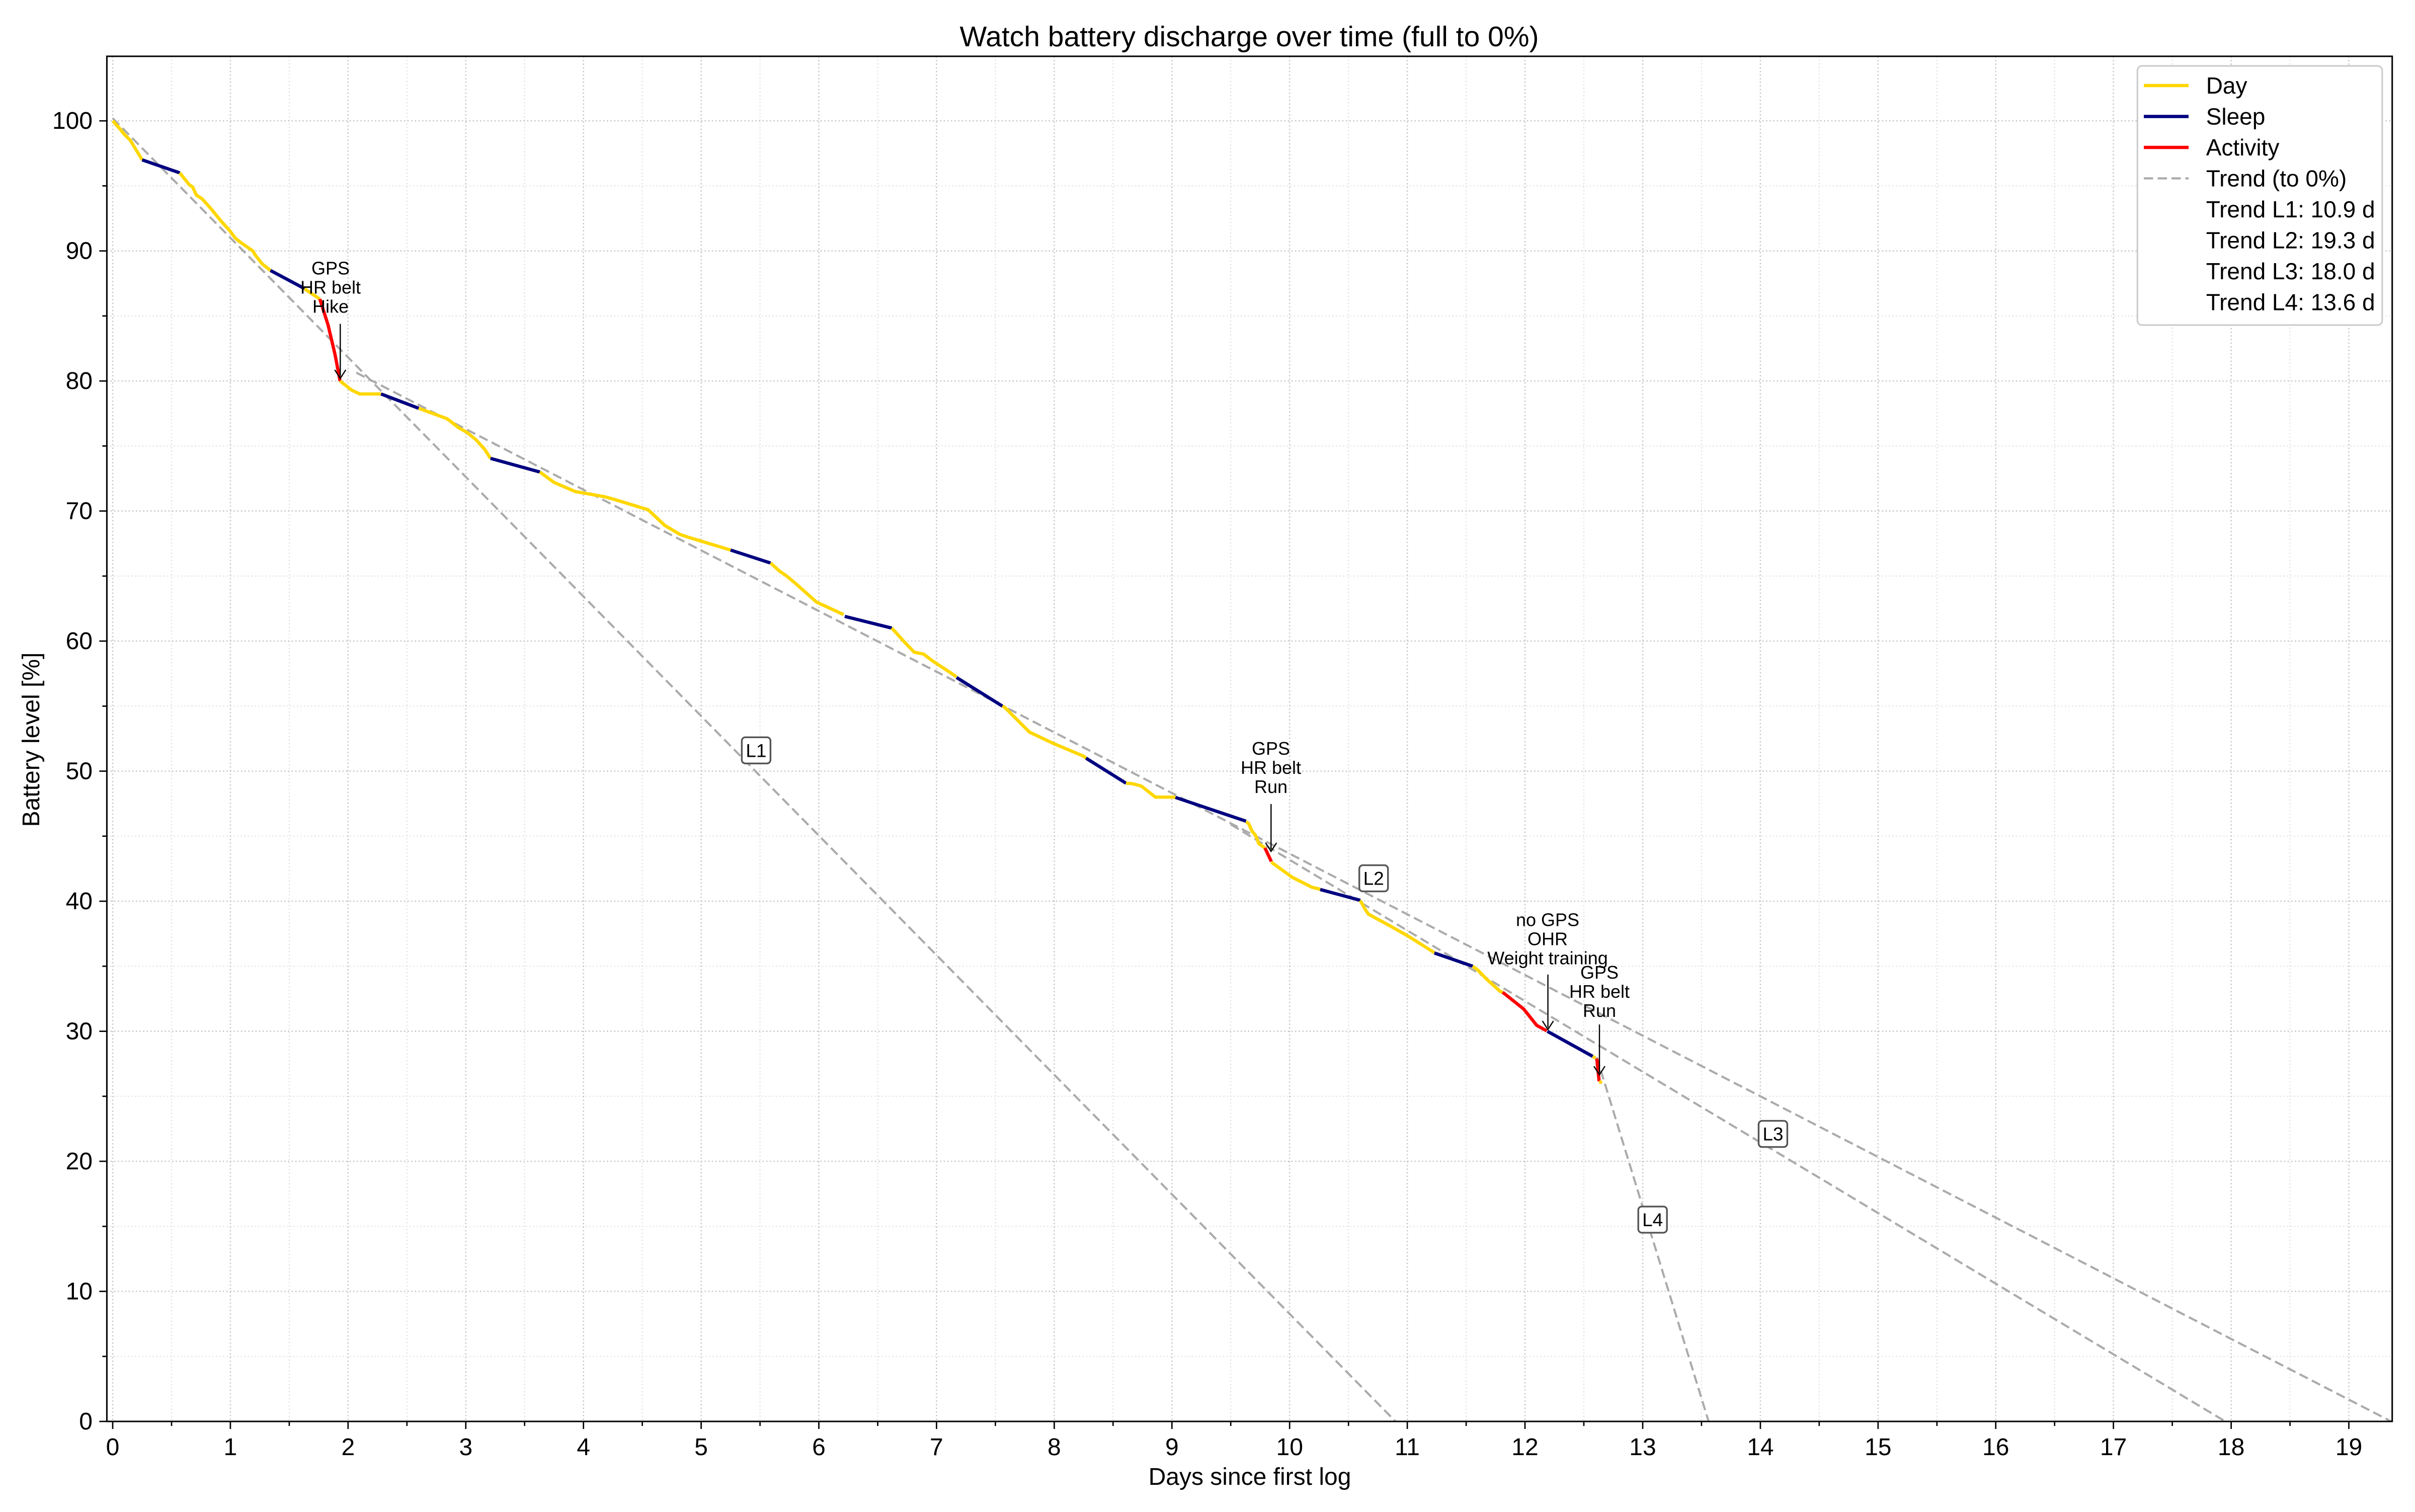  I want to click on svg-text: 12, so click(1525, 1448).